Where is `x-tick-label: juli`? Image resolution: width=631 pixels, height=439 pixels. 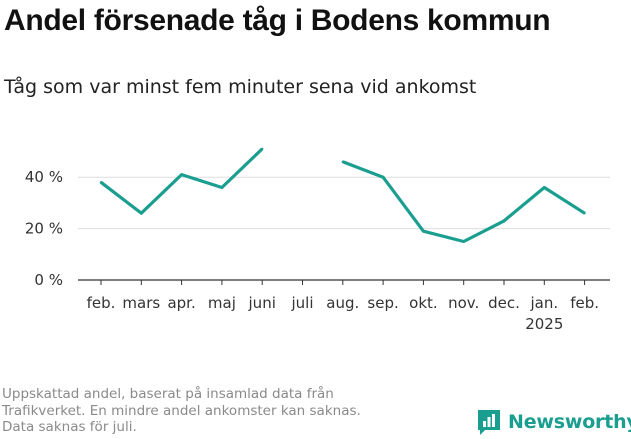 x-tick-label: juli is located at coordinates (301, 303).